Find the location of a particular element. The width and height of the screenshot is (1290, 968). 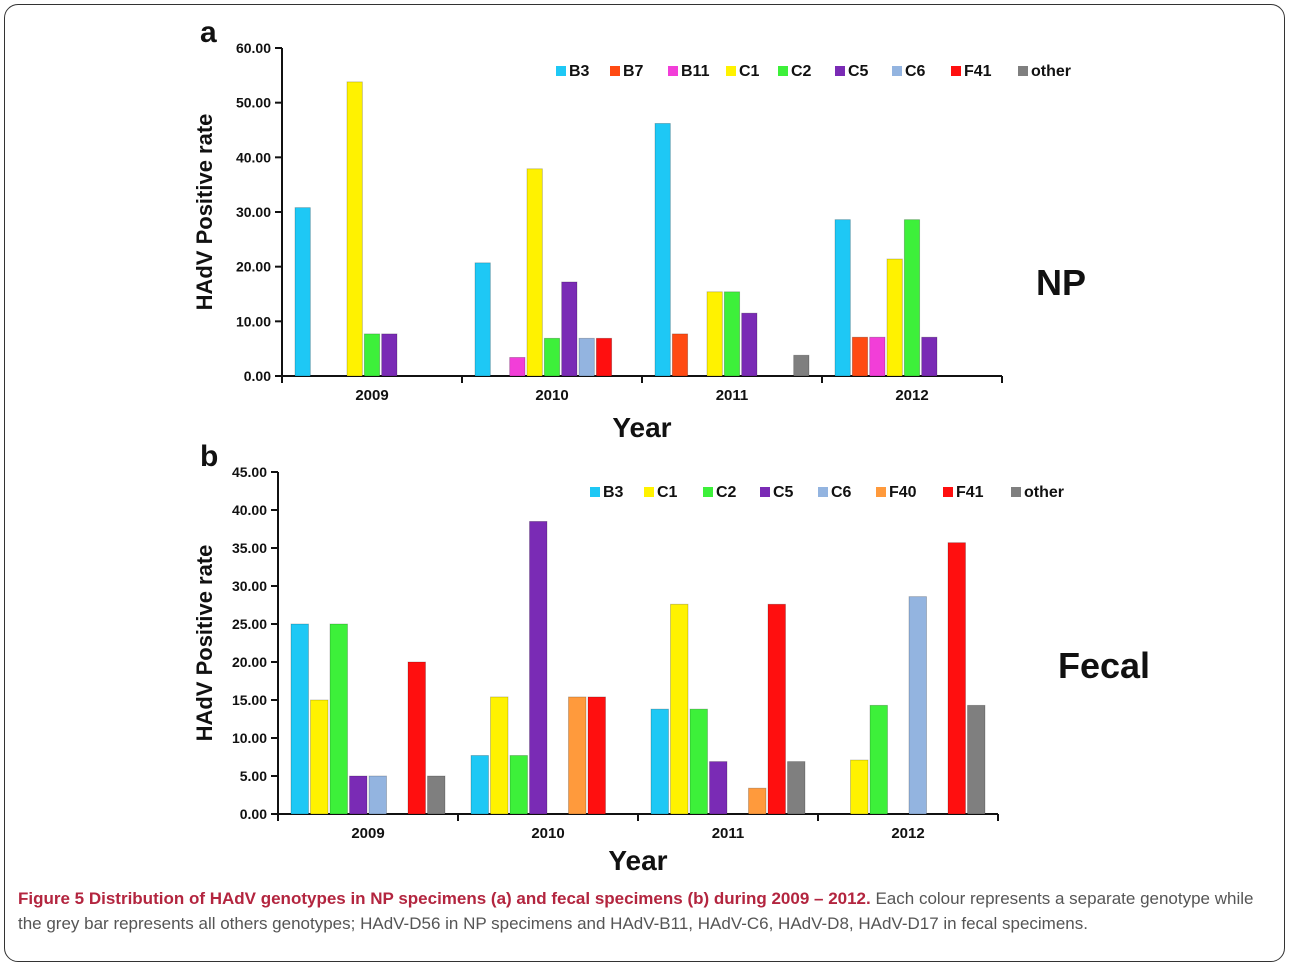

legend-label-c2: C2 is located at coordinates (801, 71).